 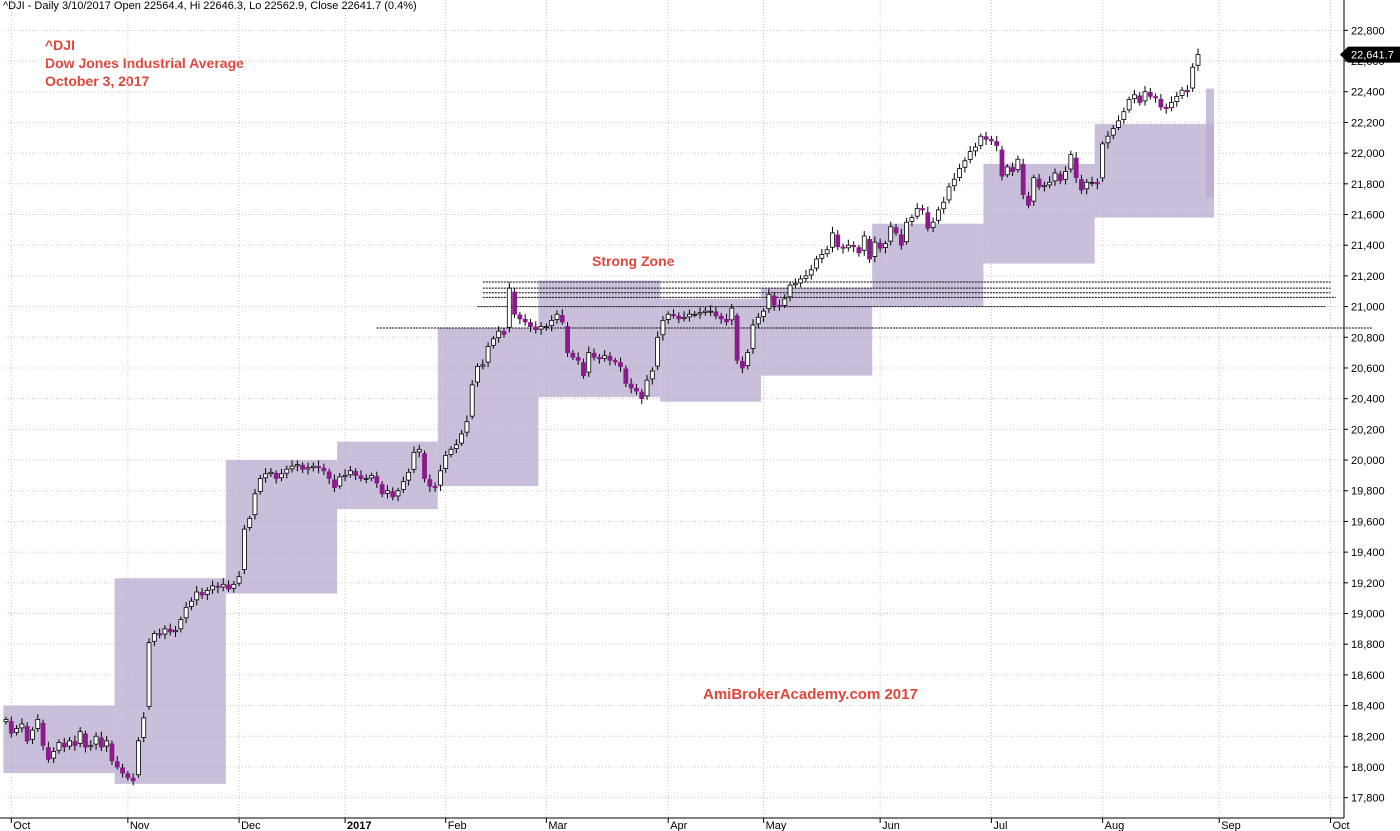 I want to click on y-tick-label: 21,600, so click(x=1368, y=216).